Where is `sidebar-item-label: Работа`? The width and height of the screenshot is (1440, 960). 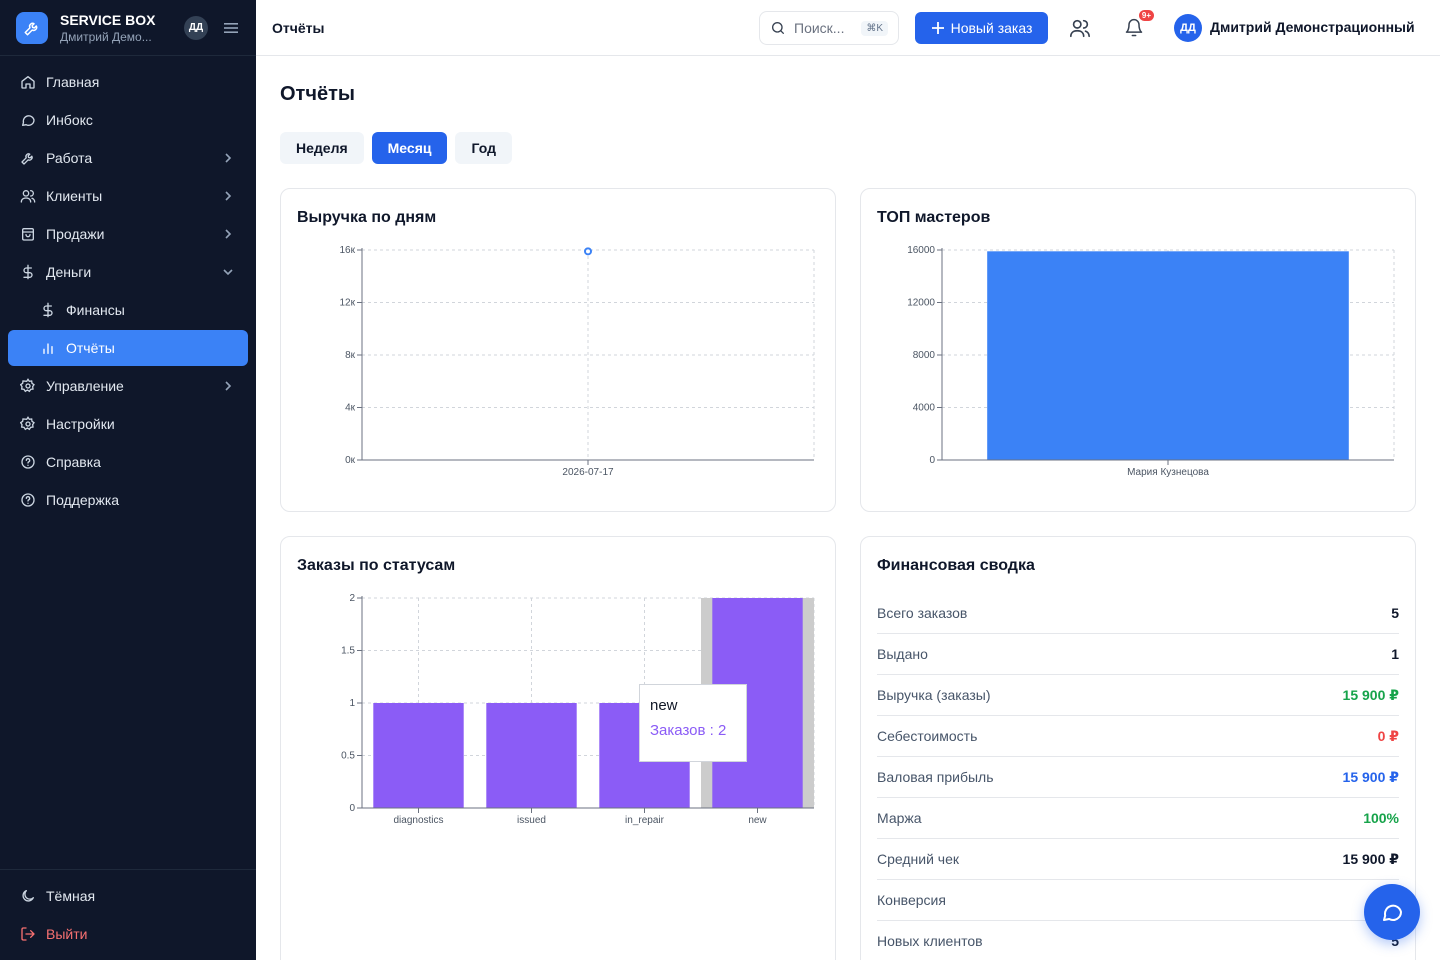
sidebar-item-label: Работа is located at coordinates (69, 158).